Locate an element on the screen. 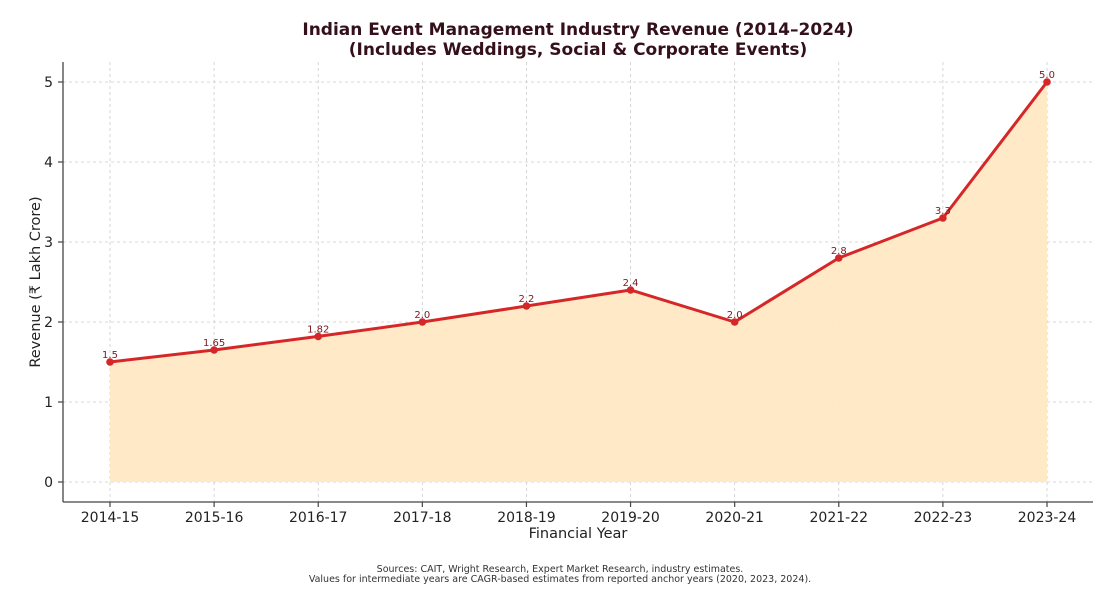  x-tick-label: 2015-16 is located at coordinates (214, 518).